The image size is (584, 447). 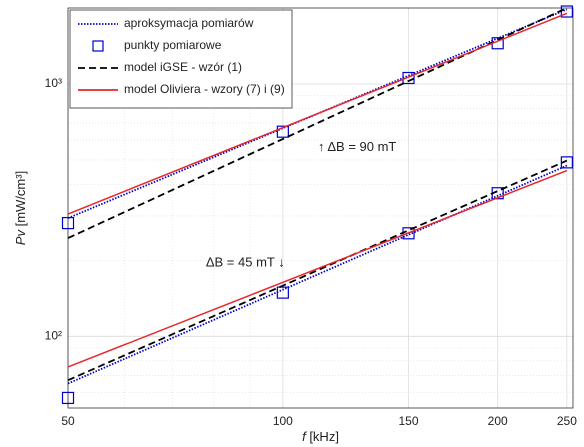 I want to click on x-tick-label: 150, so click(x=409, y=421).